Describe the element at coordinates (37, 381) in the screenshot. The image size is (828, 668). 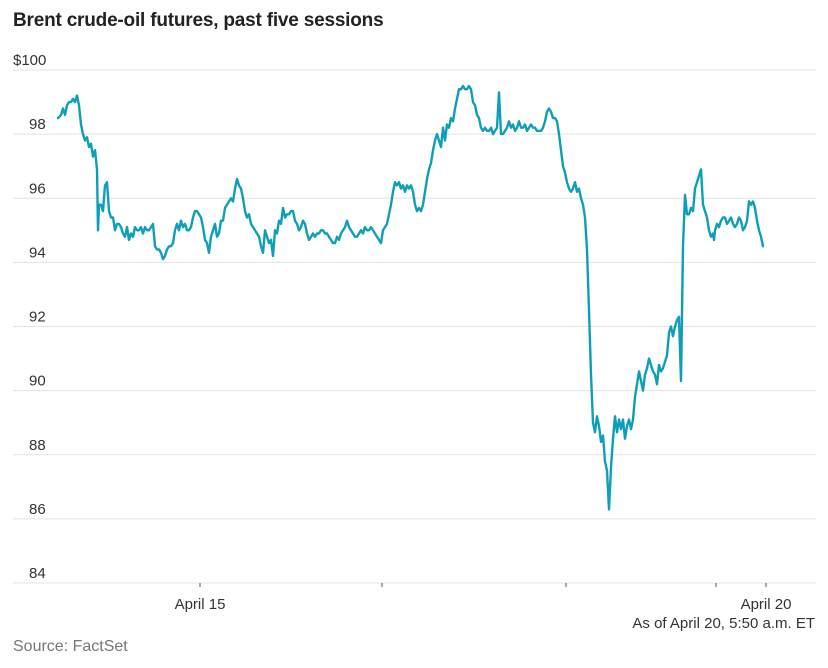
I see `y-tick-label: 90` at that location.